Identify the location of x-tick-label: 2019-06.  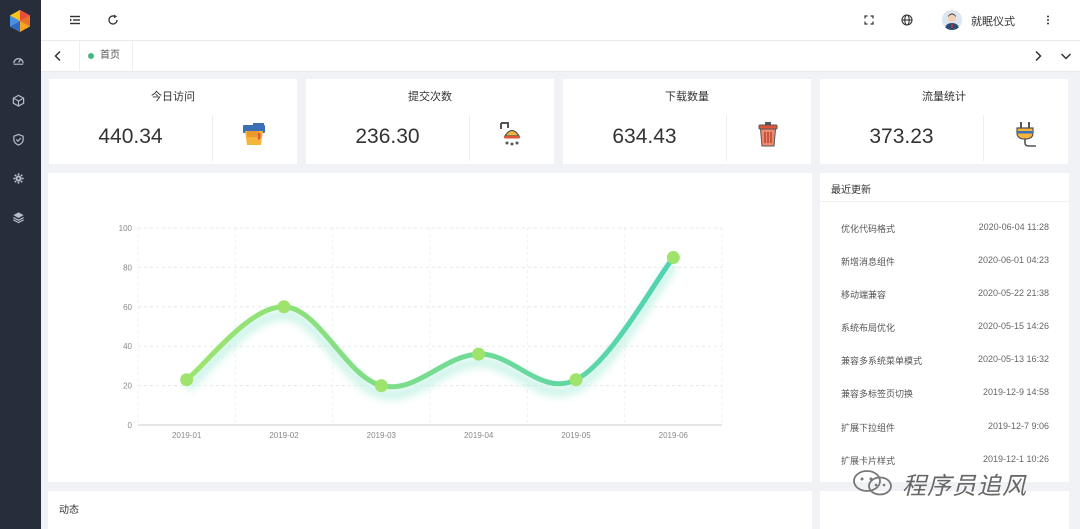
(674, 435).